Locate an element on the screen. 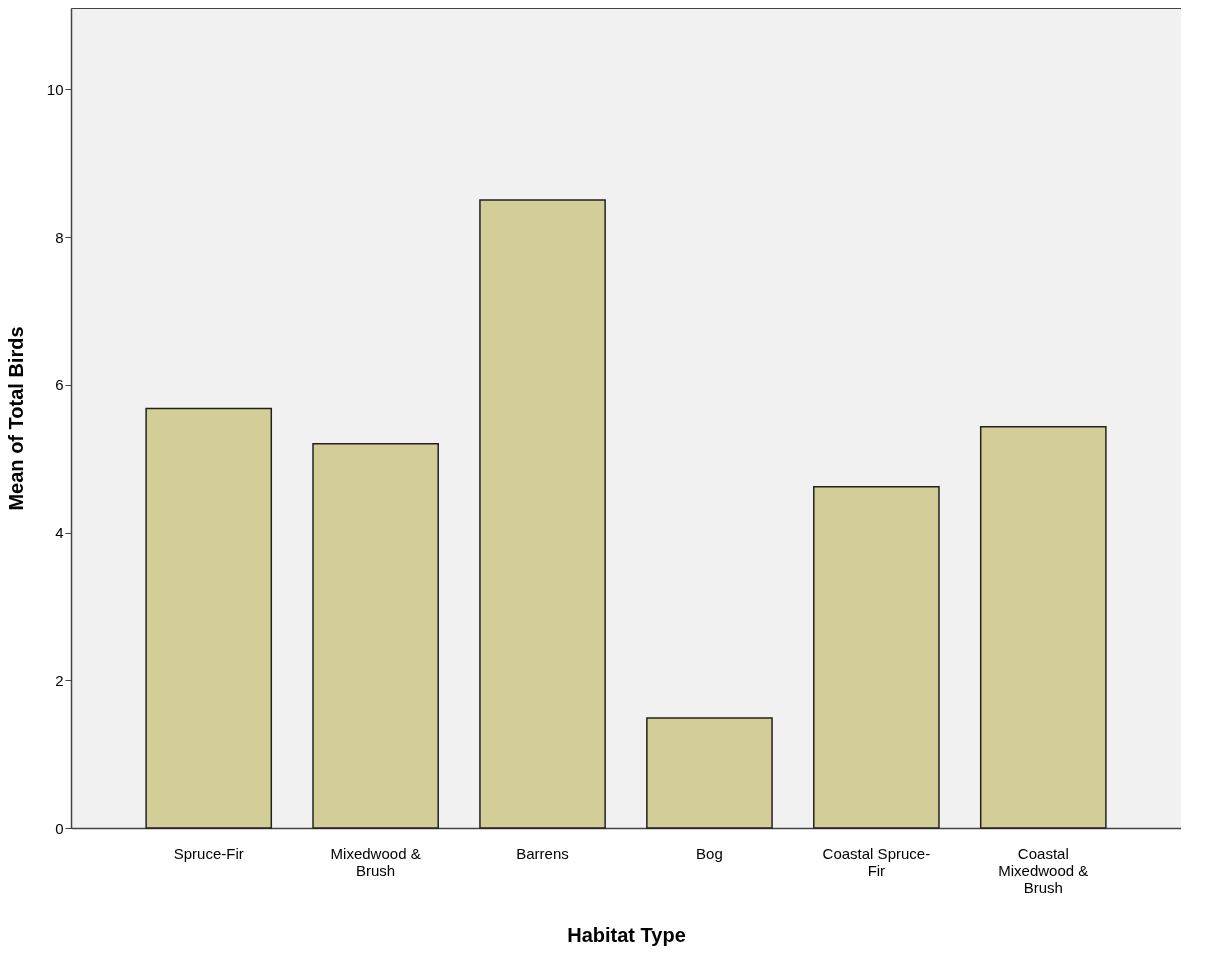  x-axis-title: Habitat Type is located at coordinates (626, 934).